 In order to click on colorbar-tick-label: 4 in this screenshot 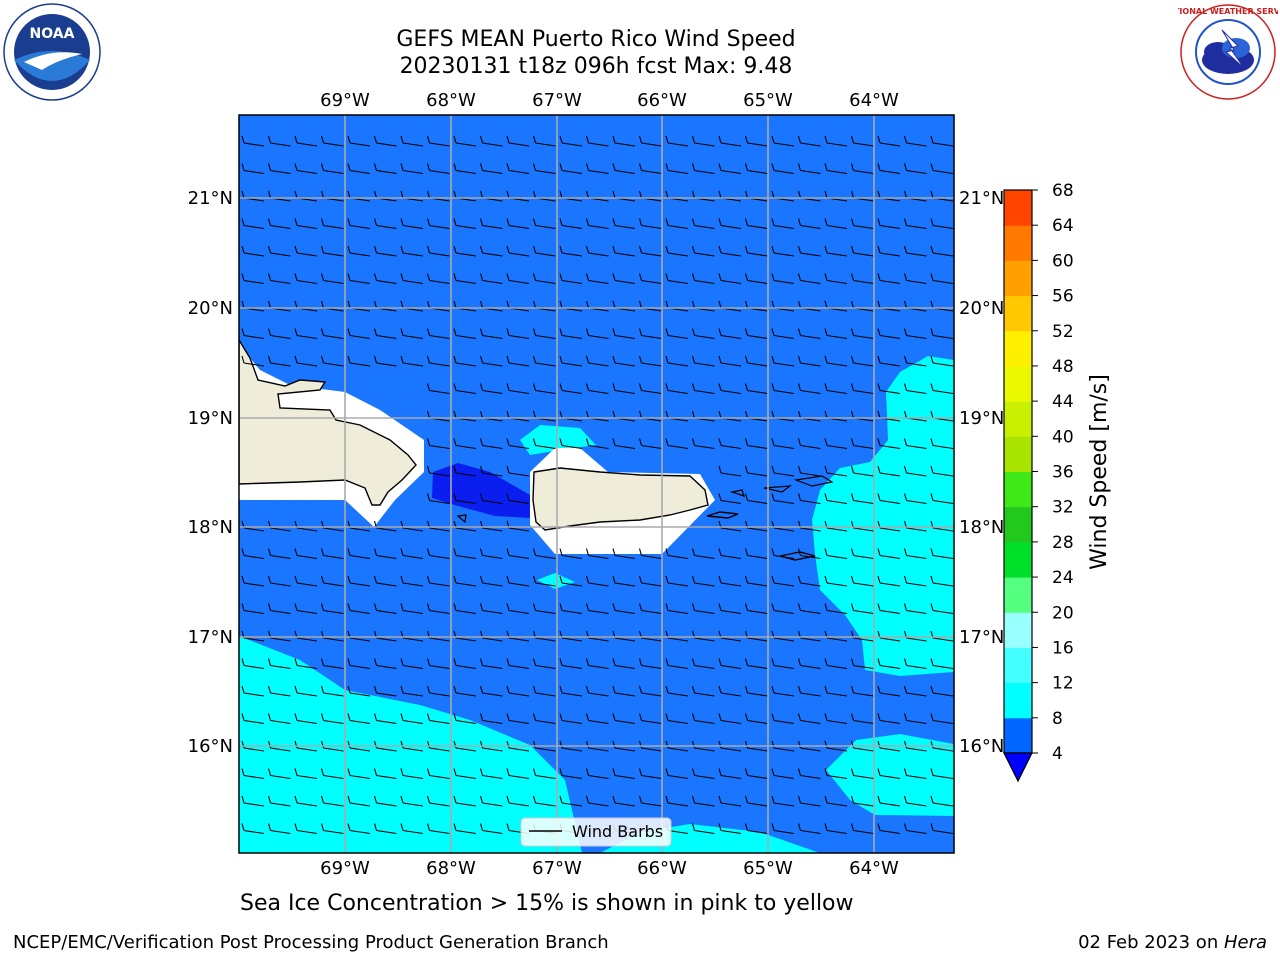, I will do `click(1057, 754)`.